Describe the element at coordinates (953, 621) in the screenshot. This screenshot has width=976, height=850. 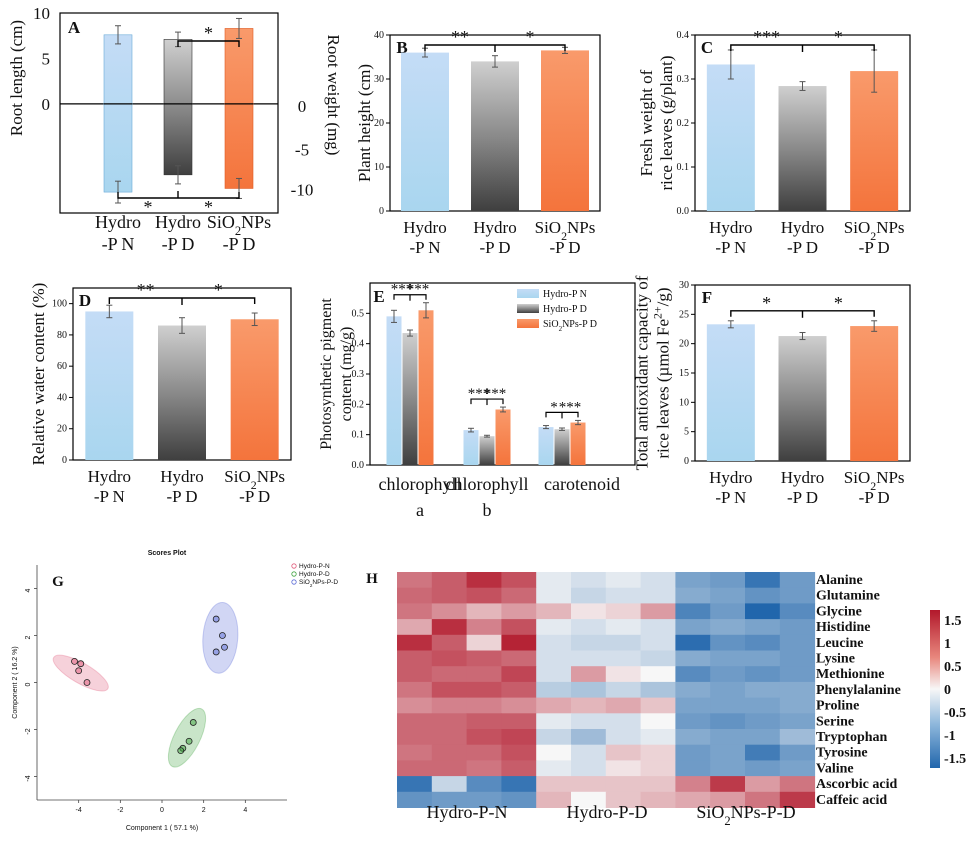
I see `colorbar-tick-label: 1.5` at that location.